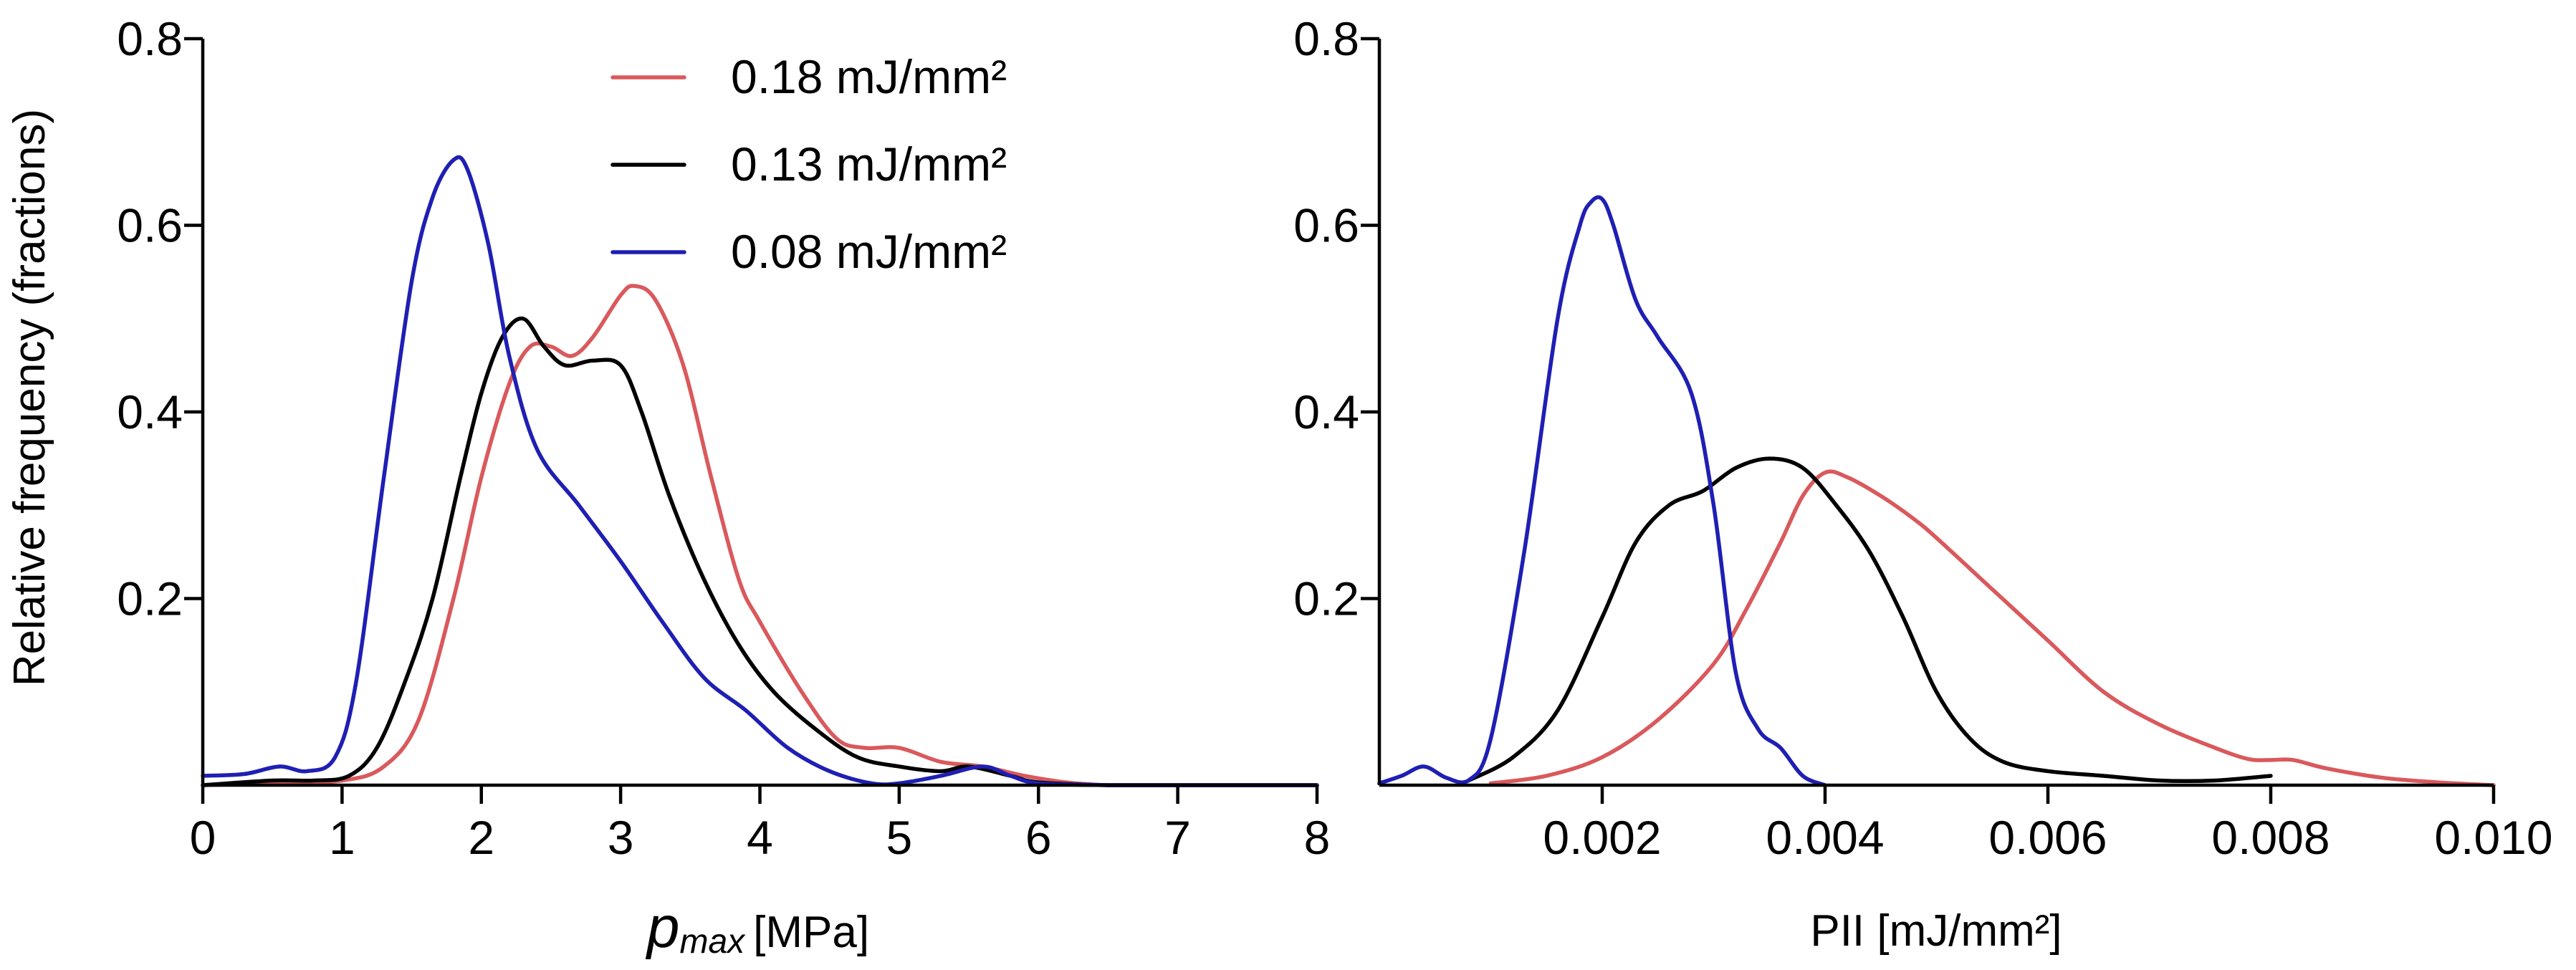  I want to click on left-x-axis-symbol: p, so click(662, 927).